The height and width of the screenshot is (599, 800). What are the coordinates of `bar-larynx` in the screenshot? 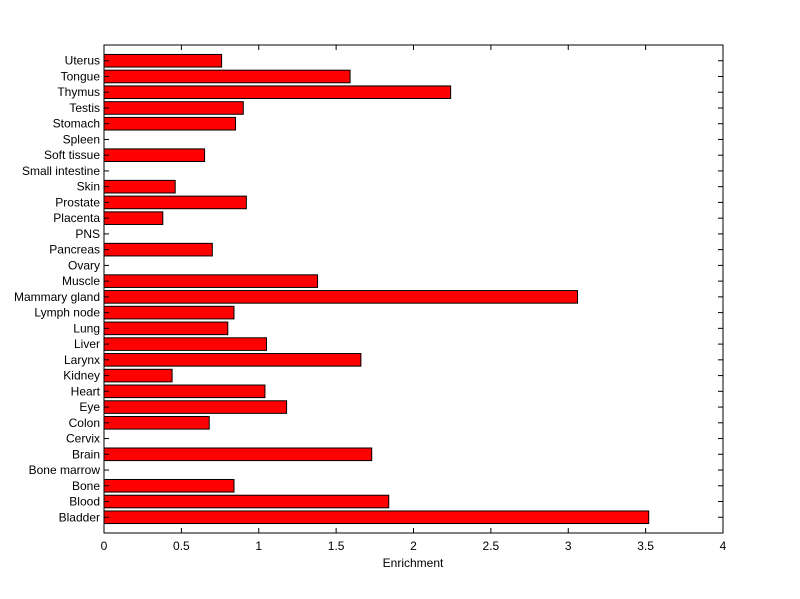 It's located at (232, 360).